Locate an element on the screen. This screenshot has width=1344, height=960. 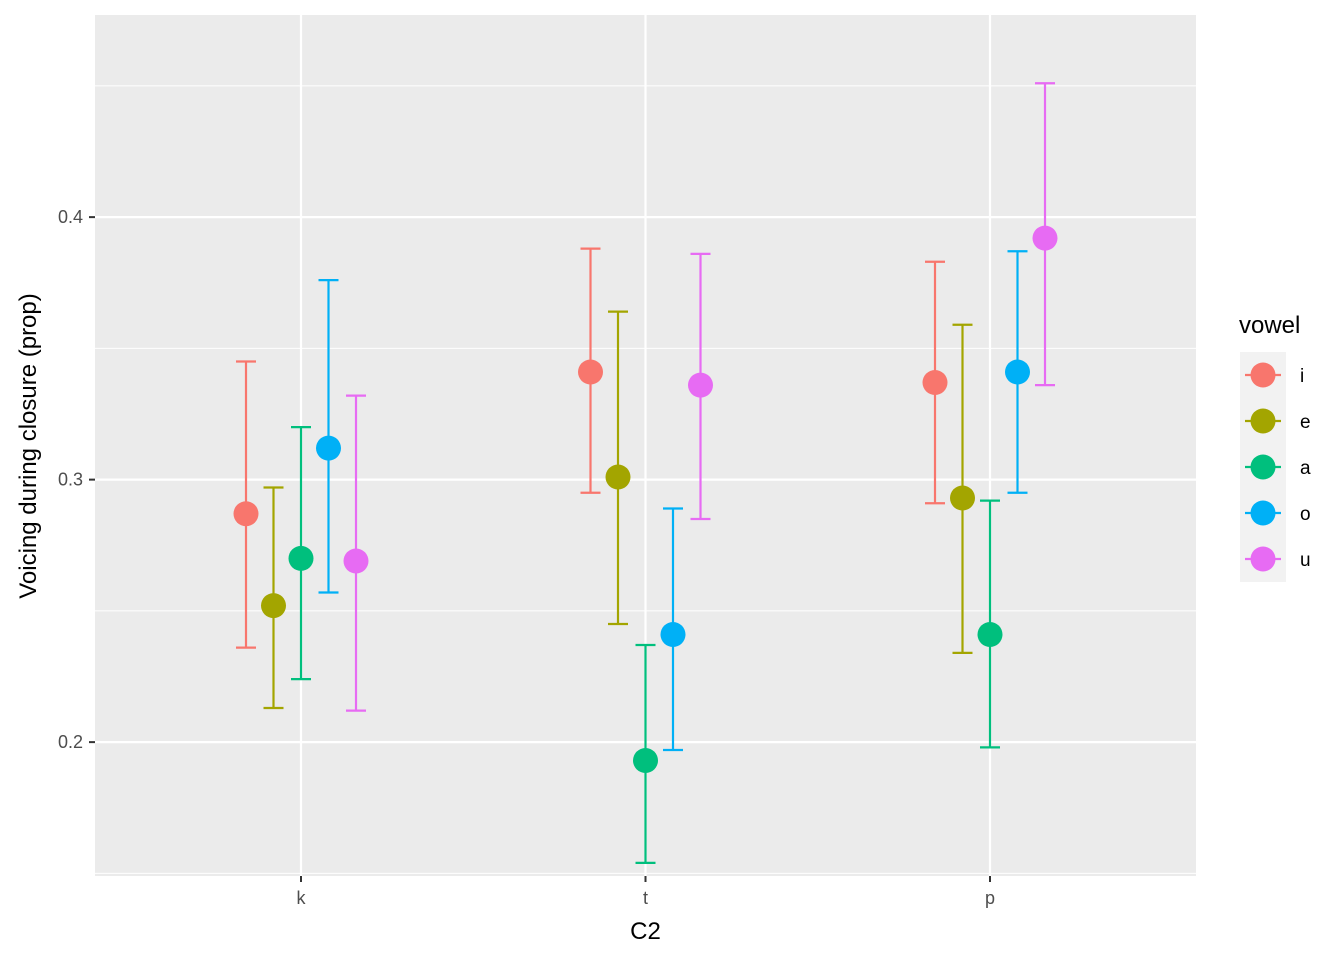
point-o-p is located at coordinates (1017, 372).